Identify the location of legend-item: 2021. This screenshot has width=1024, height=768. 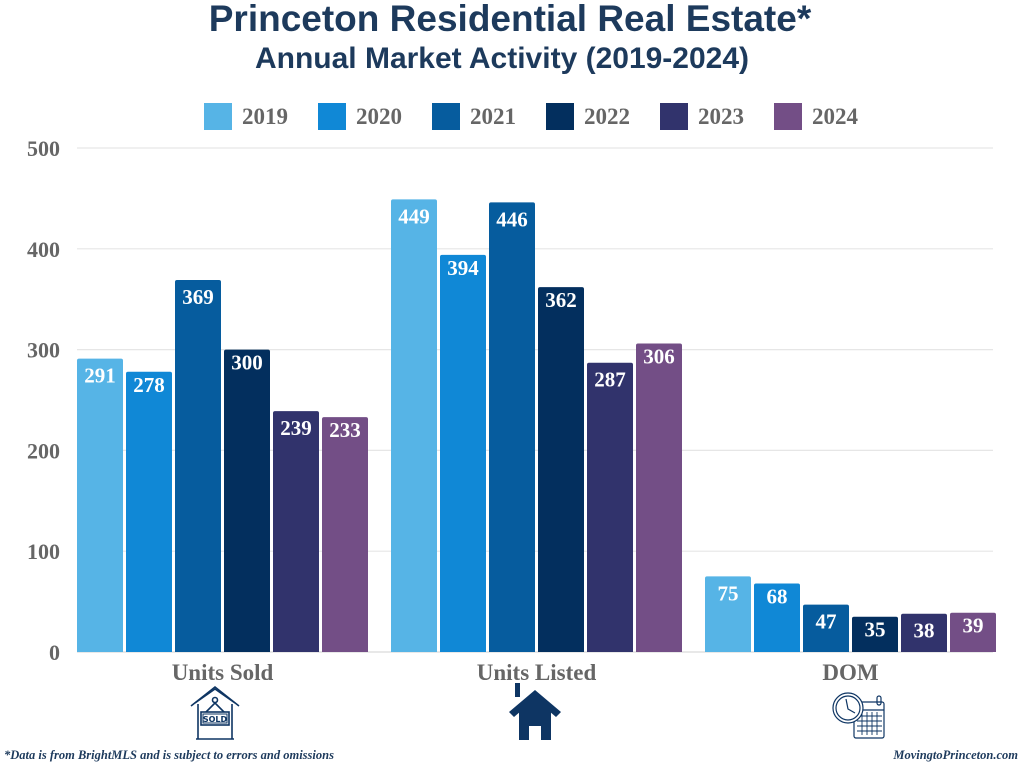
(474, 116).